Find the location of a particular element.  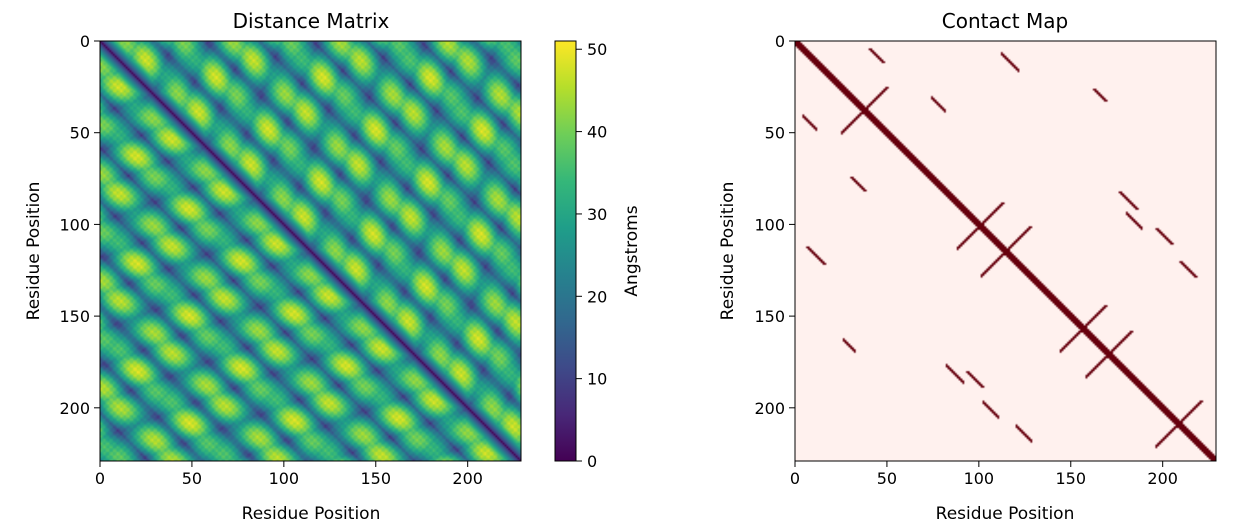

distance-matrix-ylabel: Residue Position is located at coordinates (34, 251).